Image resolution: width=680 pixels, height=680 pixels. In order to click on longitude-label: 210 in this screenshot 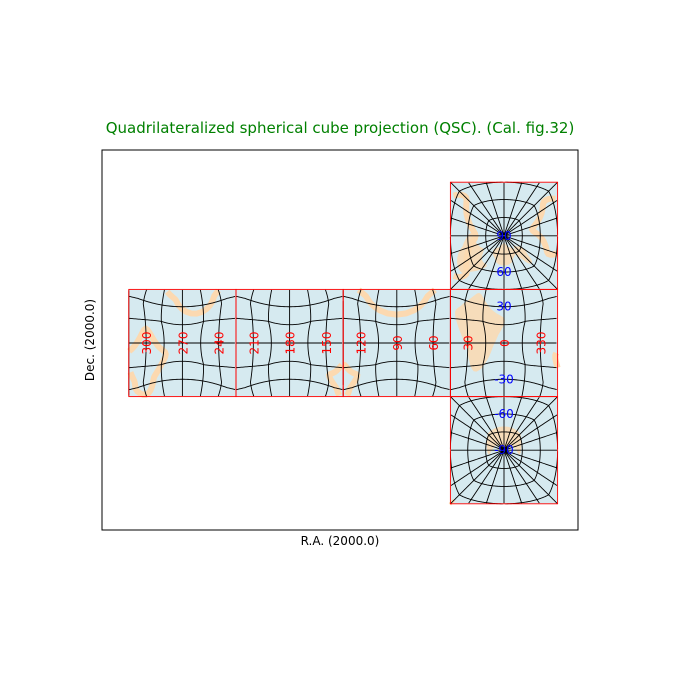, I will do `click(254, 343)`.